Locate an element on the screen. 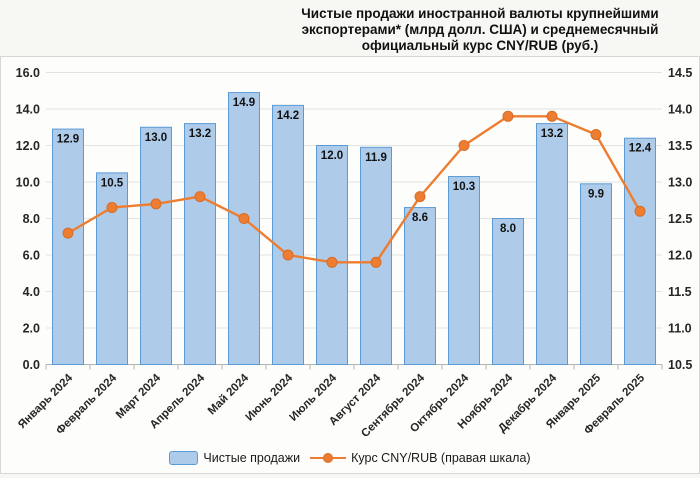 This screenshot has width=700, height=478. left-axis-tick-label: 4.0 is located at coordinates (31, 292).